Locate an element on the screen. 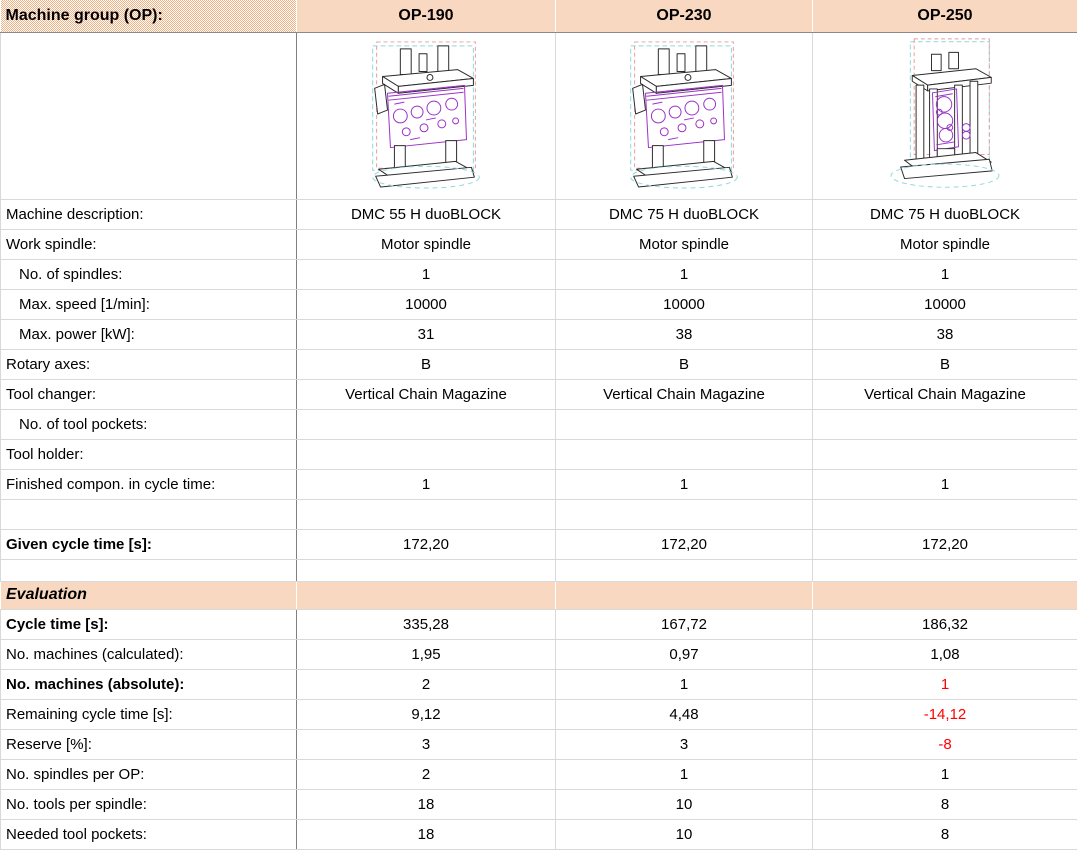  op190-image-cell is located at coordinates (426, 115).